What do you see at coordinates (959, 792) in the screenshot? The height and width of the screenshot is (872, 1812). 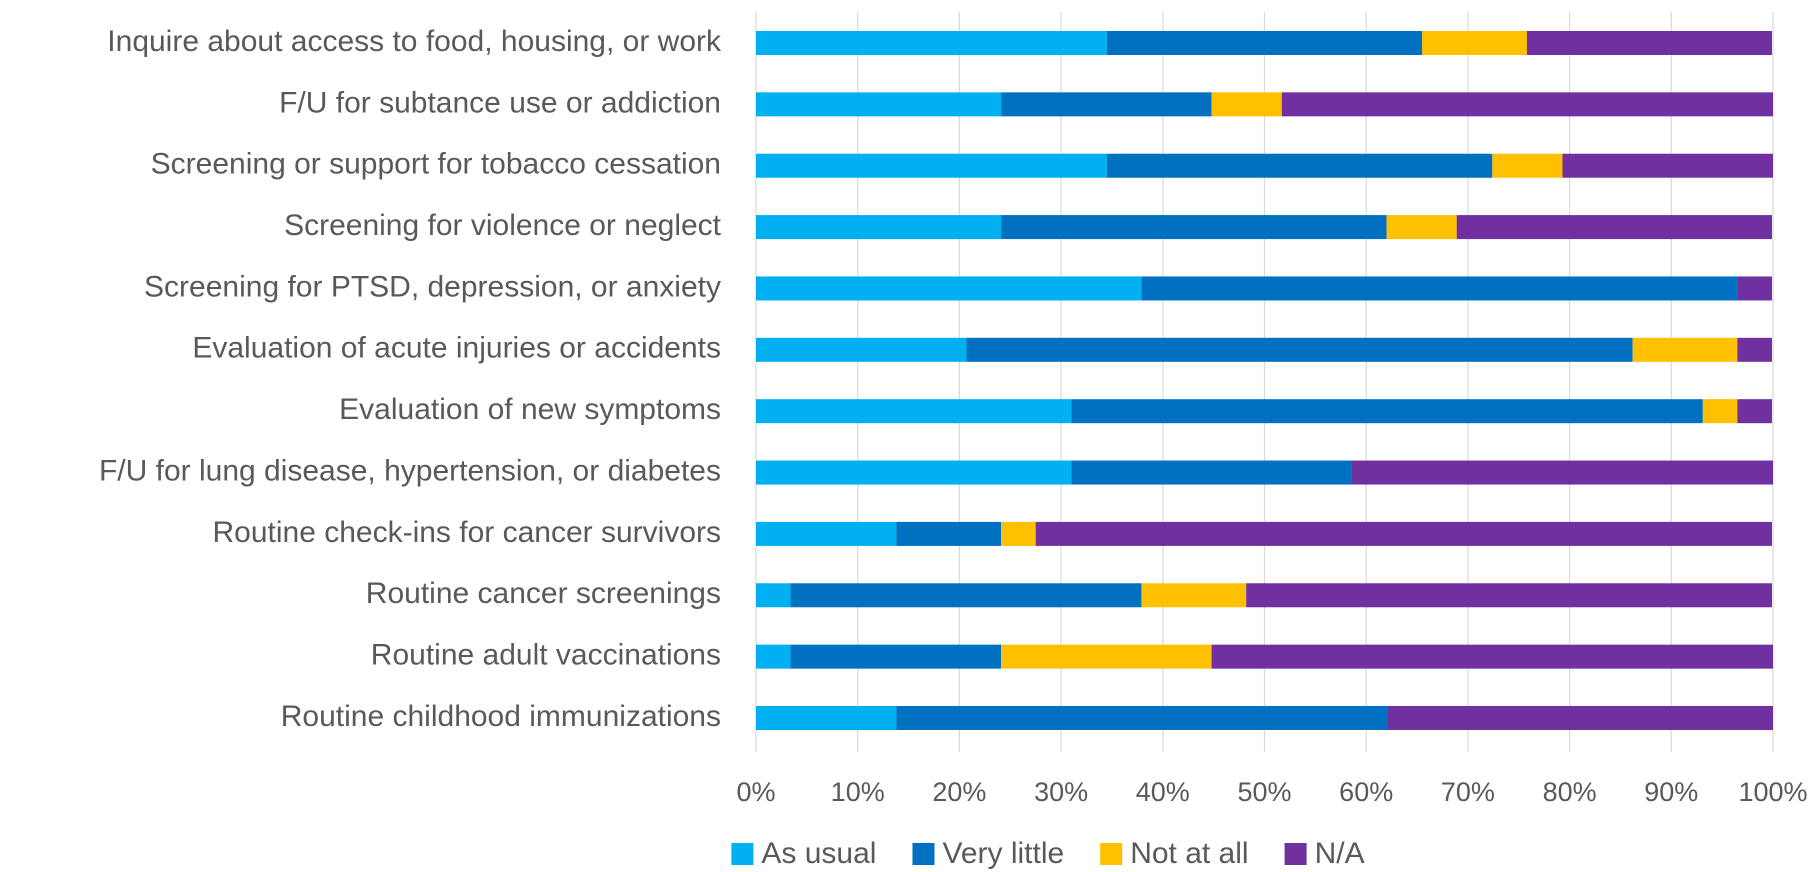 I see `x-tick-label: 20%` at bounding box center [959, 792].